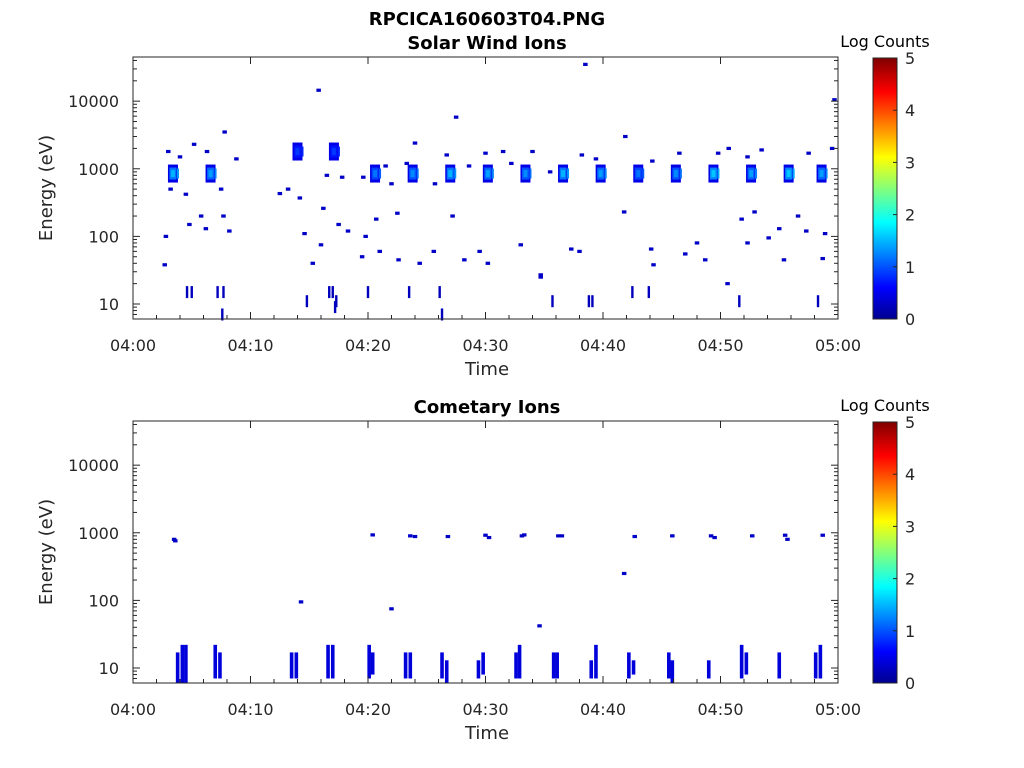 This screenshot has height=768, width=1024. I want to click on y-tick-label: 10000, so click(93, 465).